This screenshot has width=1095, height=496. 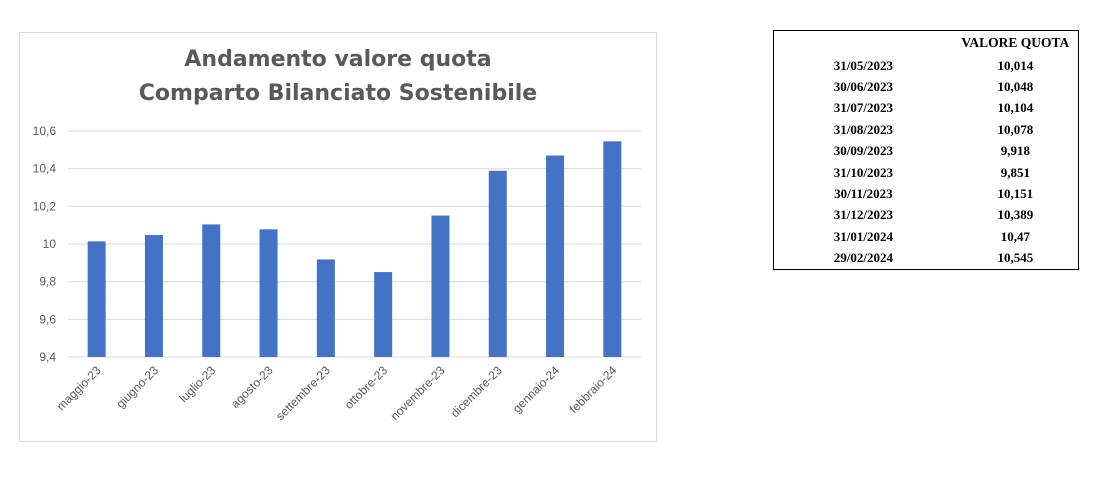 What do you see at coordinates (1015, 87) in the screenshot?
I see `table-cell-value: 10,048` at bounding box center [1015, 87].